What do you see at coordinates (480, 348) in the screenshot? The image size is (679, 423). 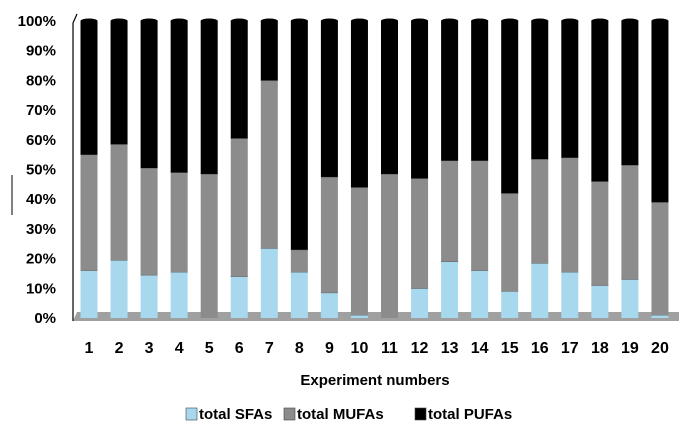 I see `x-tick-label: 14` at bounding box center [480, 348].